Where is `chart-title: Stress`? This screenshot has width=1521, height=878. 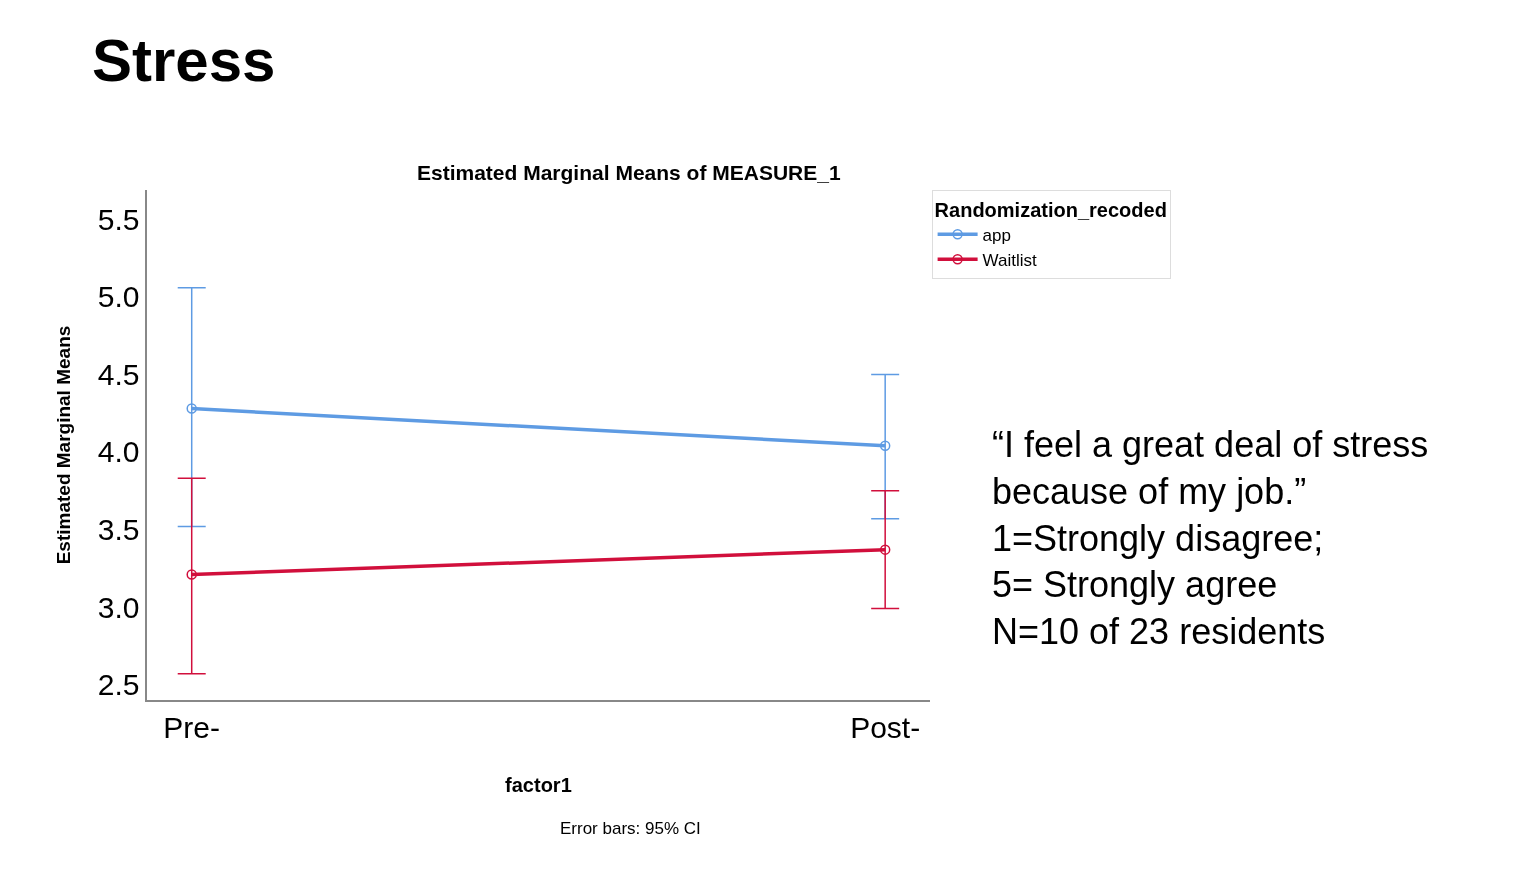 chart-title: Stress is located at coordinates (184, 60).